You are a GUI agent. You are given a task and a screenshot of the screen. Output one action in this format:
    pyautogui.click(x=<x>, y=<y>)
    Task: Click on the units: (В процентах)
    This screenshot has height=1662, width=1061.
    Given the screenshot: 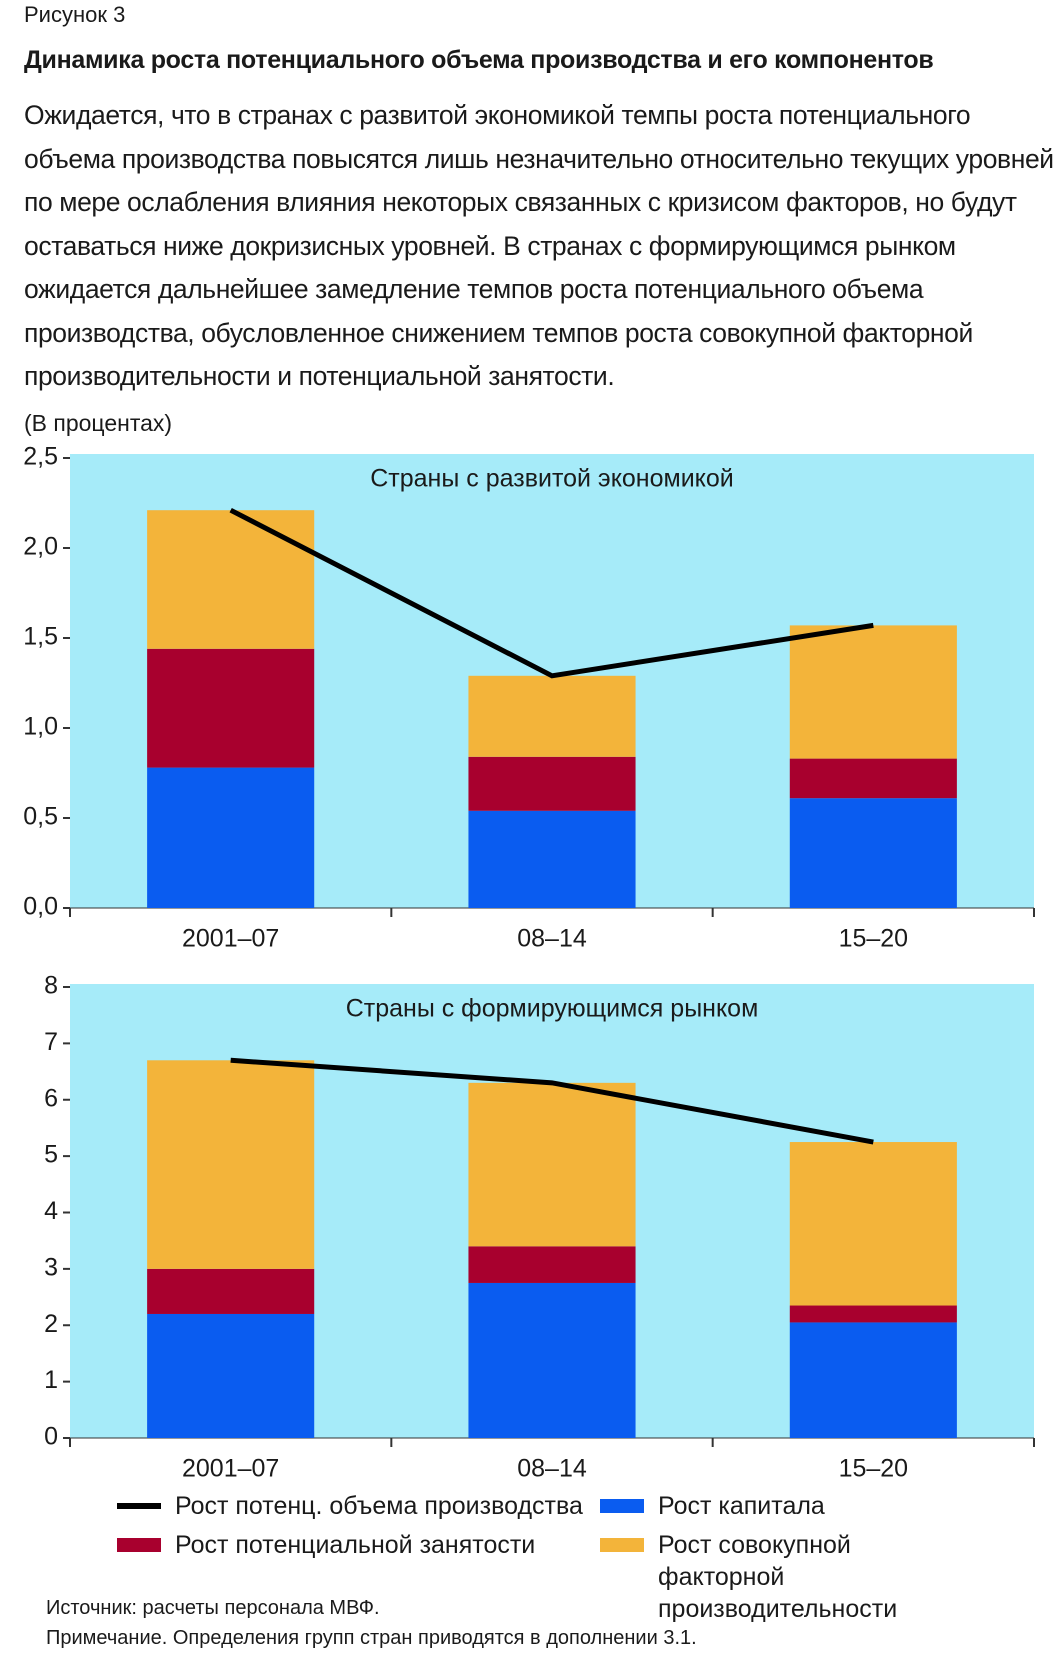 What is the action you would take?
    pyautogui.click(x=98, y=423)
    